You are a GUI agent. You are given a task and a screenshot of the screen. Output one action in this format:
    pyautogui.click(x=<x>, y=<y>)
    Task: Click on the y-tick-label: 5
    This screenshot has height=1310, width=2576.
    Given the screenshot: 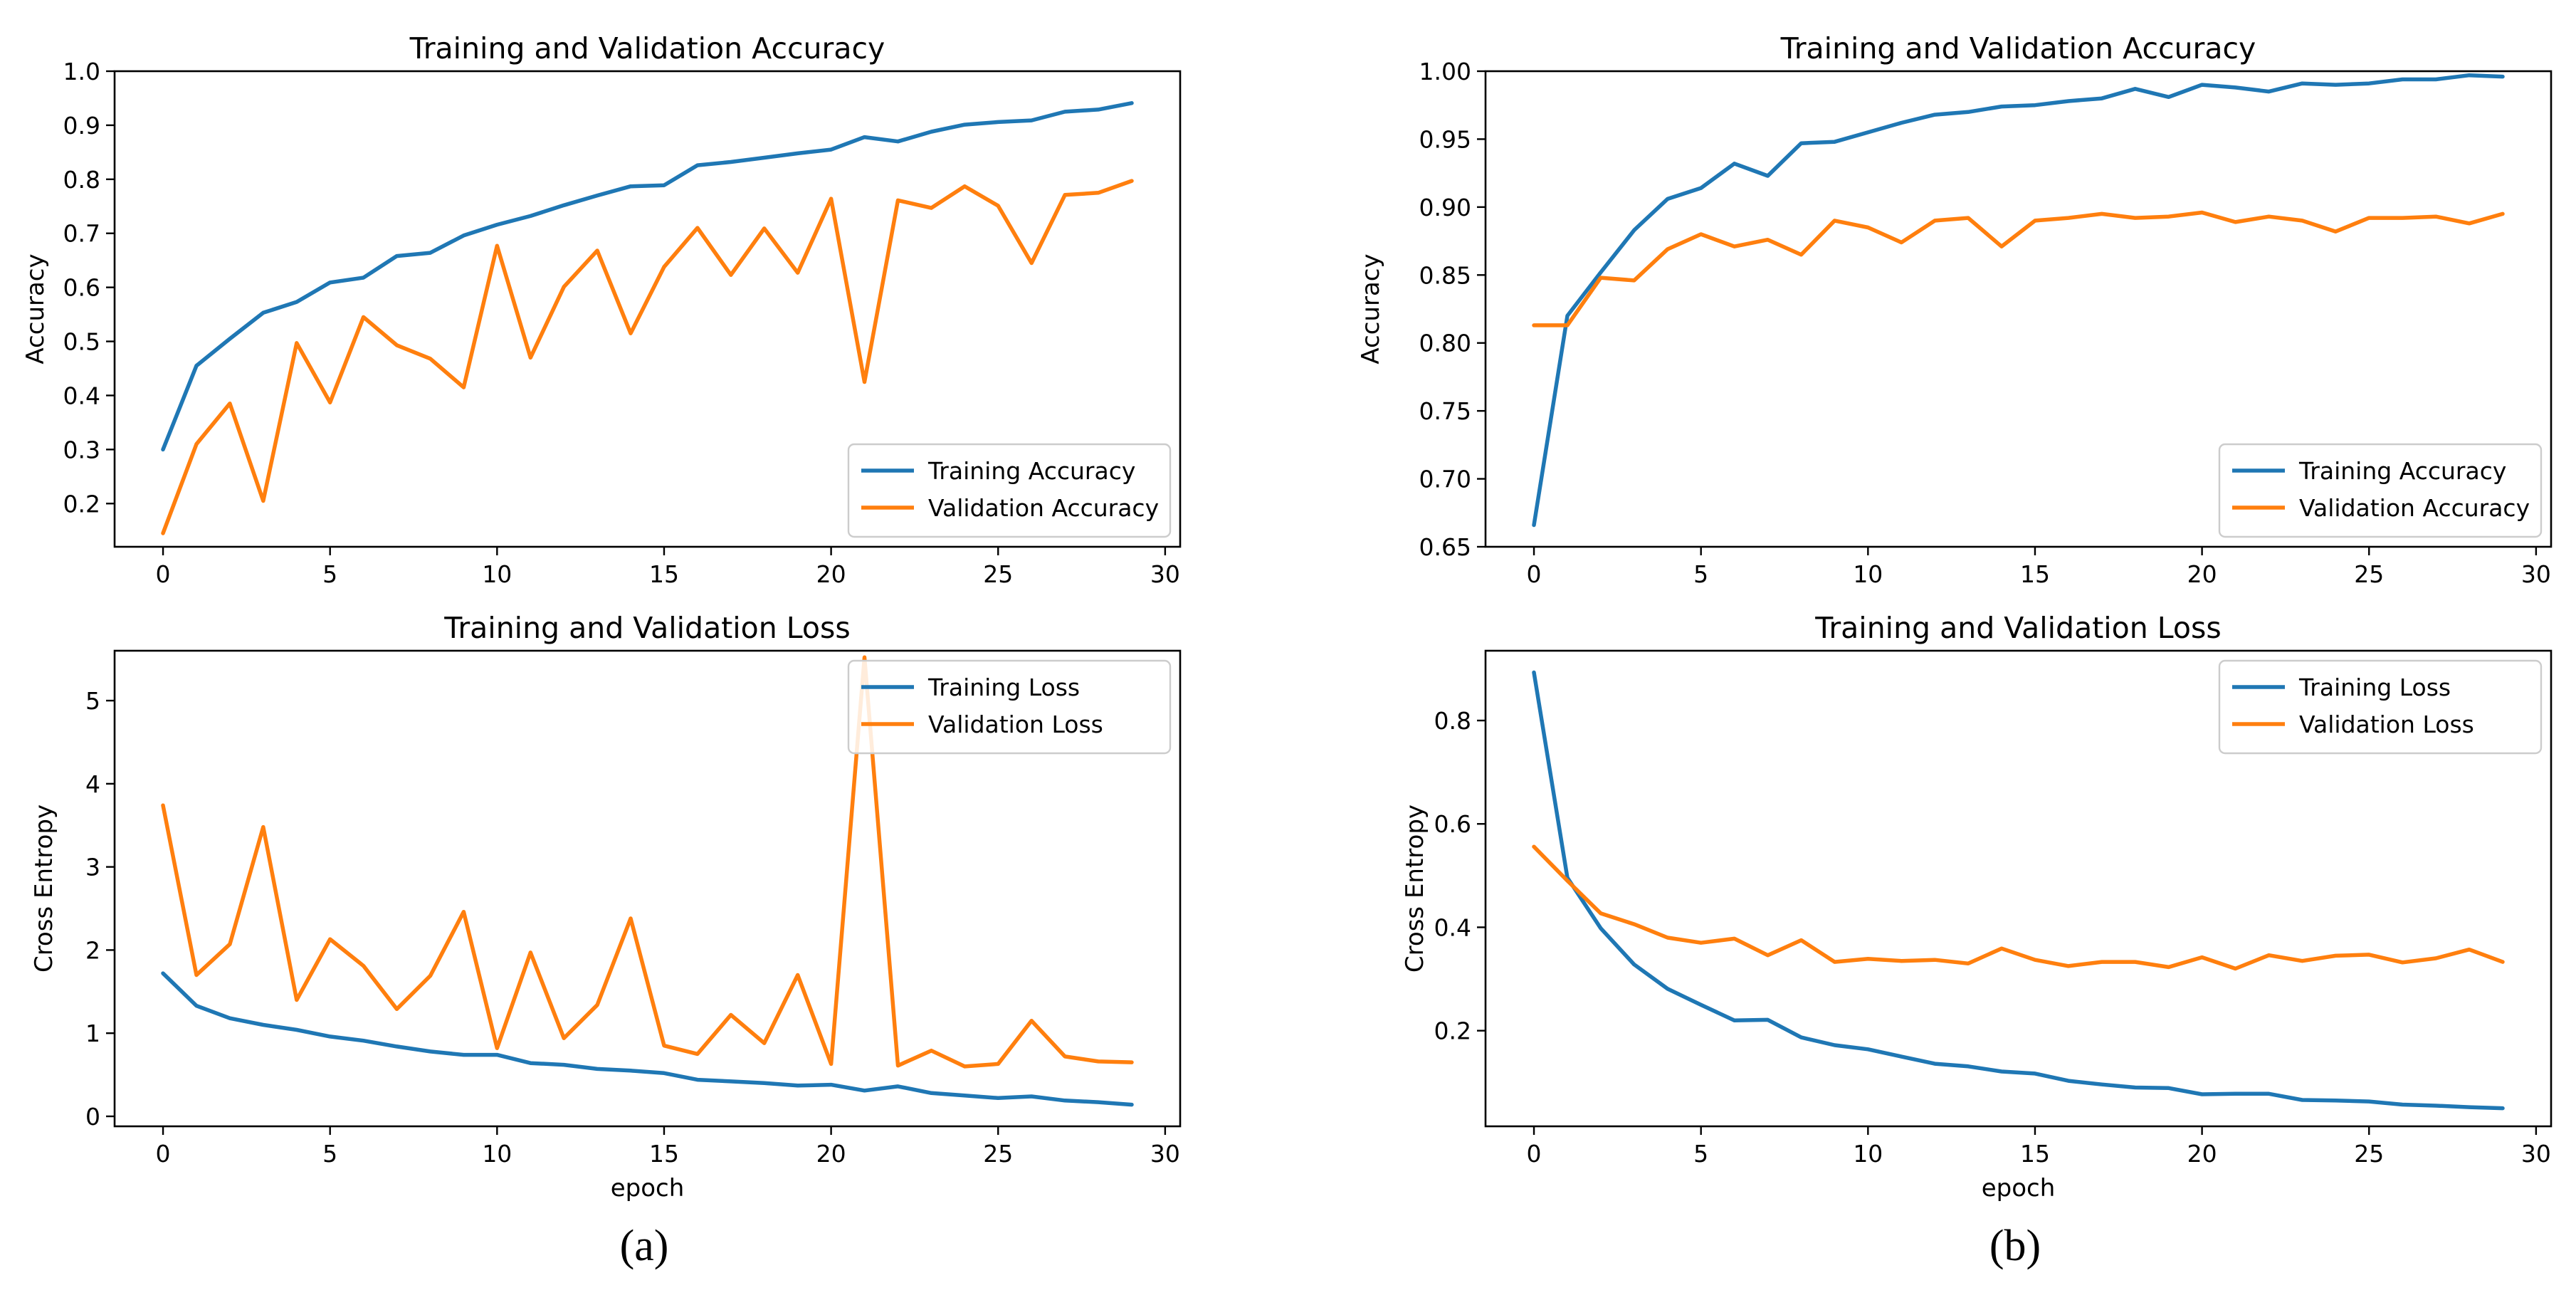 What is the action you would take?
    pyautogui.click(x=92, y=701)
    